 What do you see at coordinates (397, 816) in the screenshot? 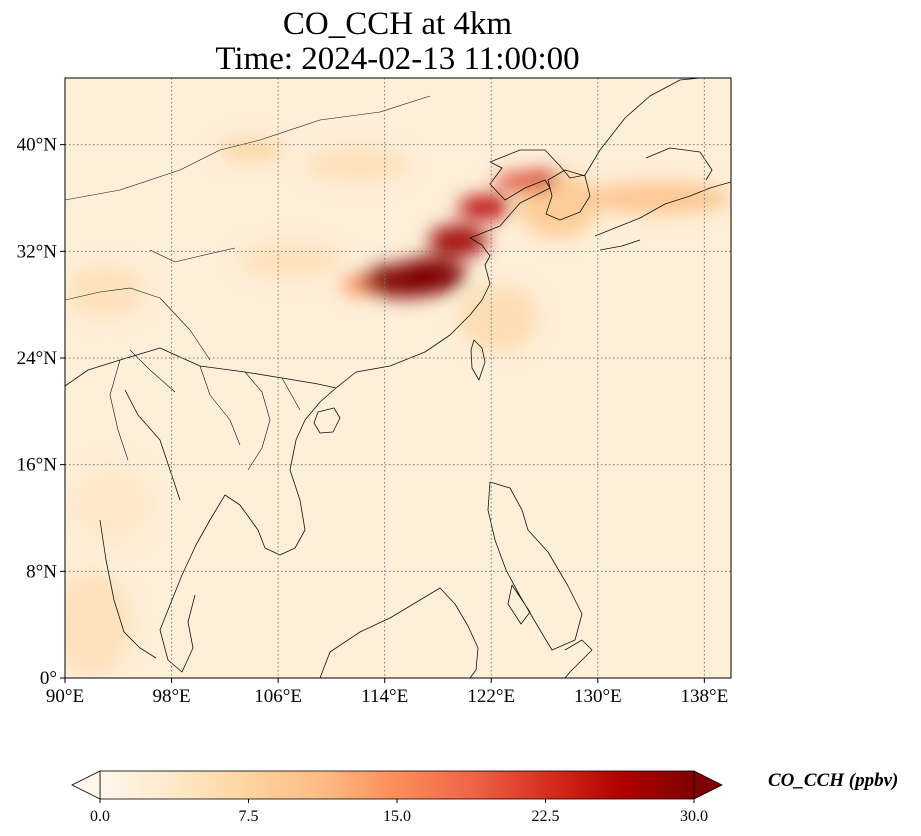
I see `colorbar-tick-label: 15.0` at bounding box center [397, 816].